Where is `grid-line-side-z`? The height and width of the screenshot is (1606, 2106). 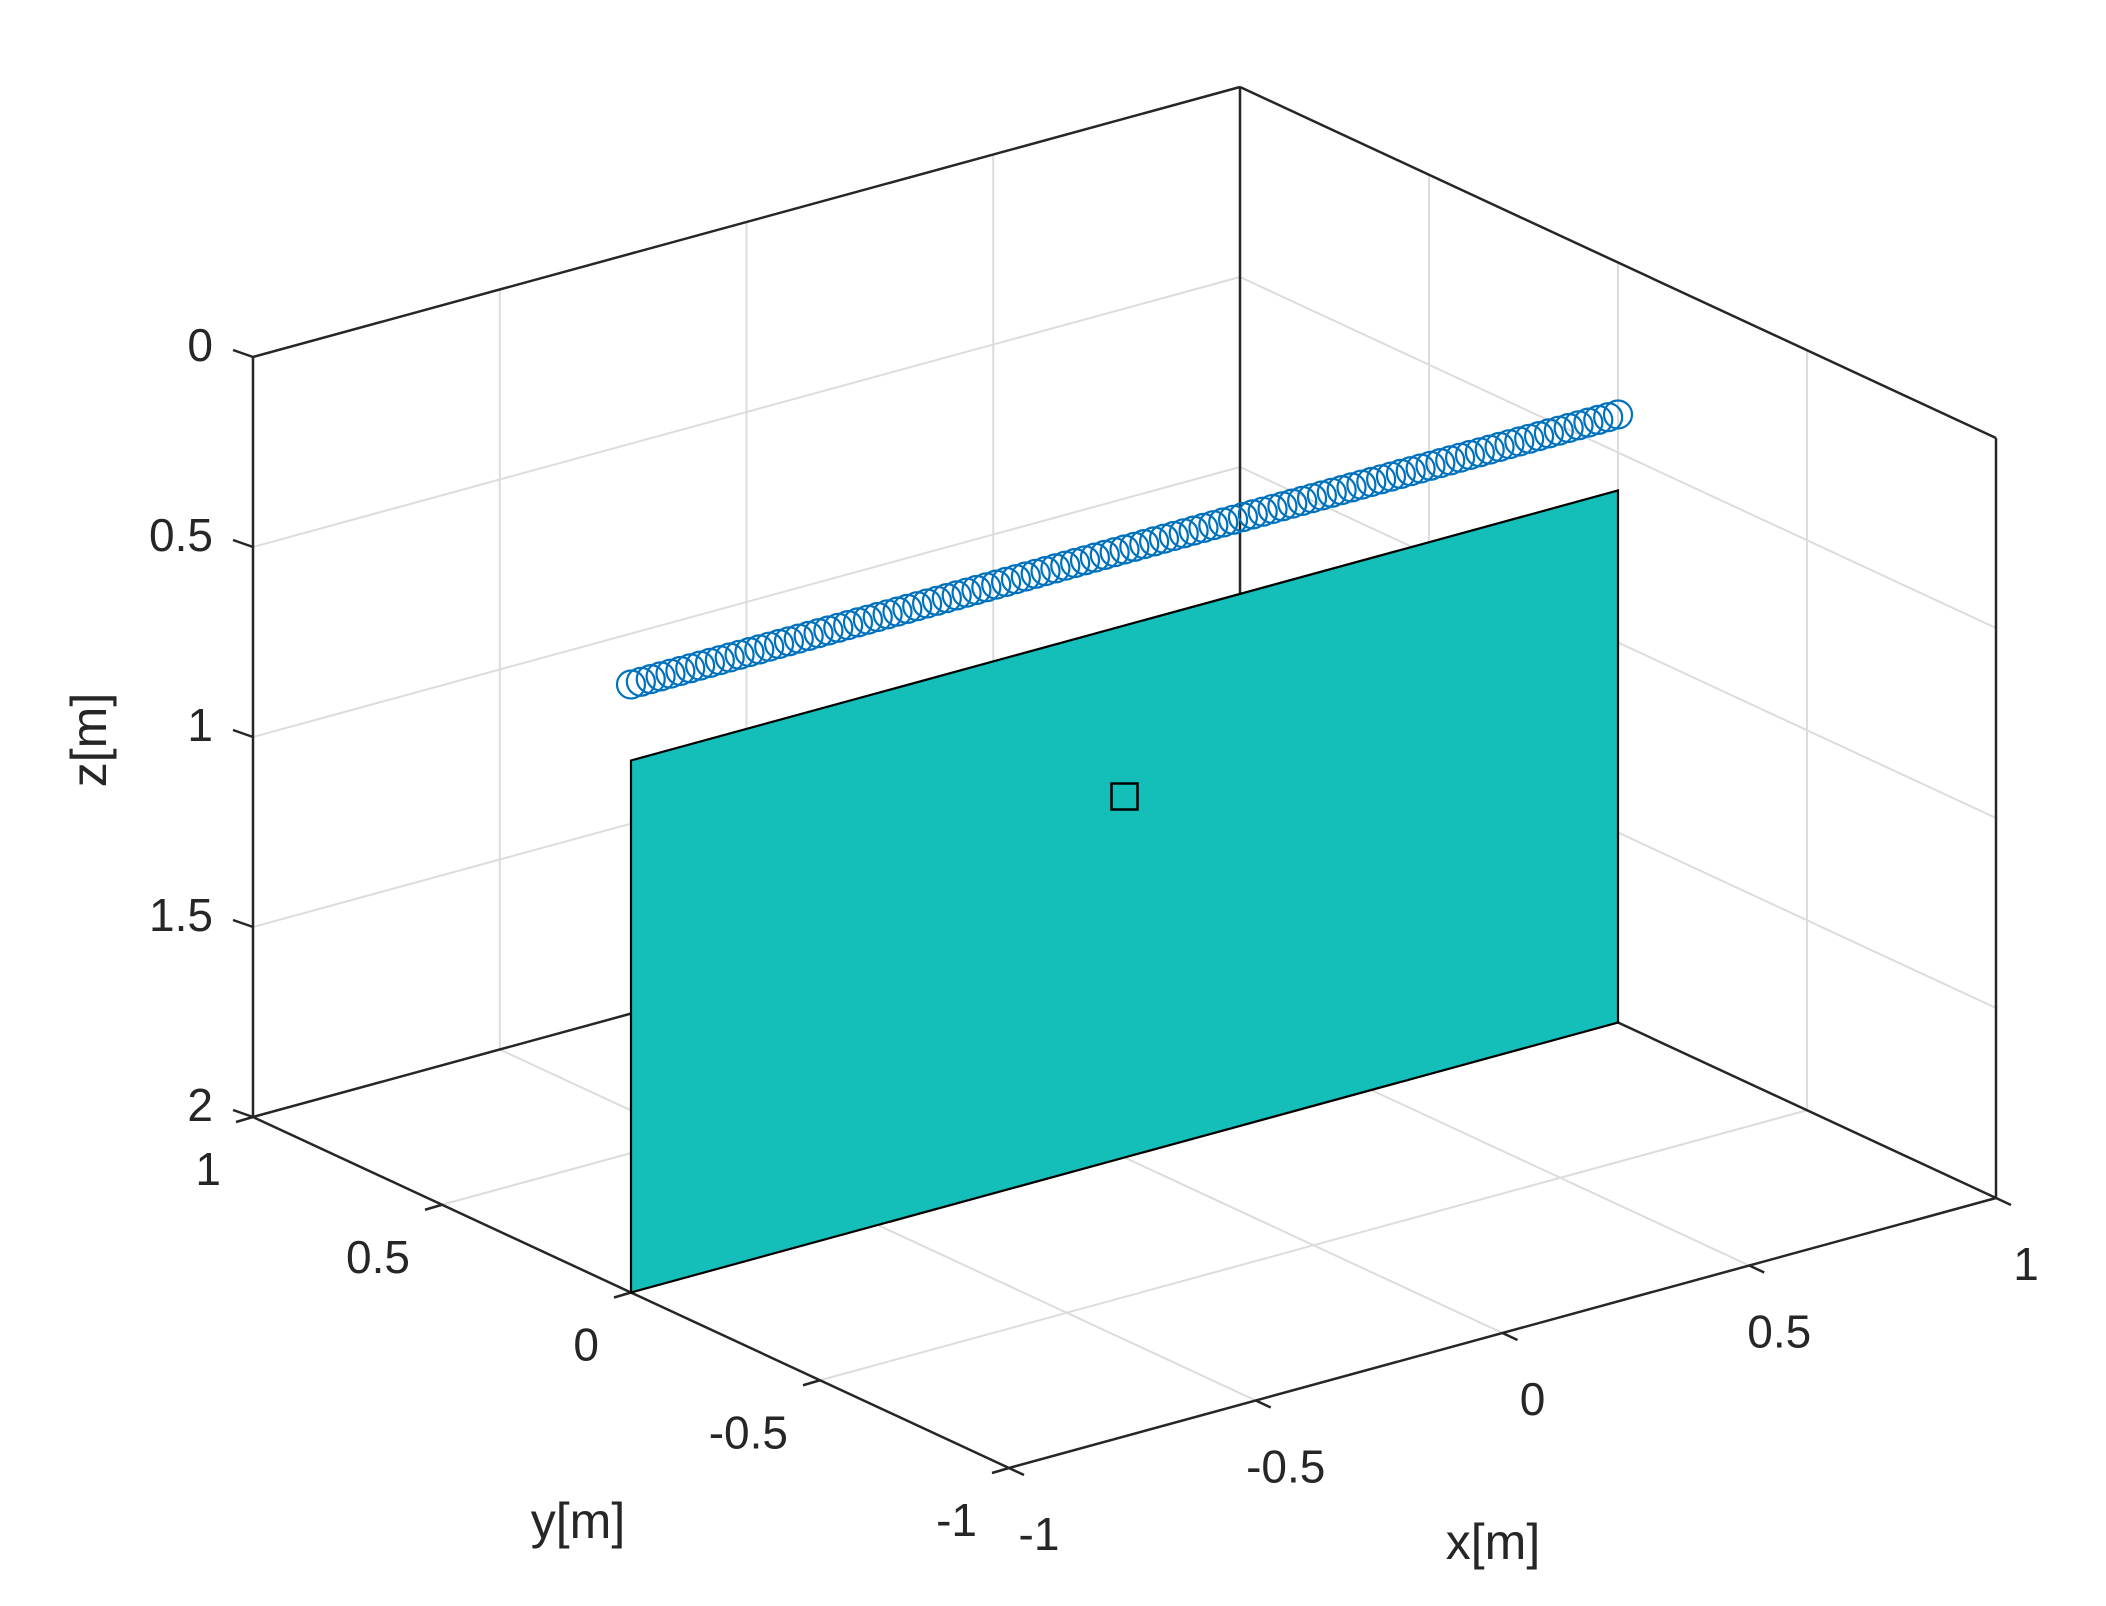
grid-line-side-z is located at coordinates (1618, 452).